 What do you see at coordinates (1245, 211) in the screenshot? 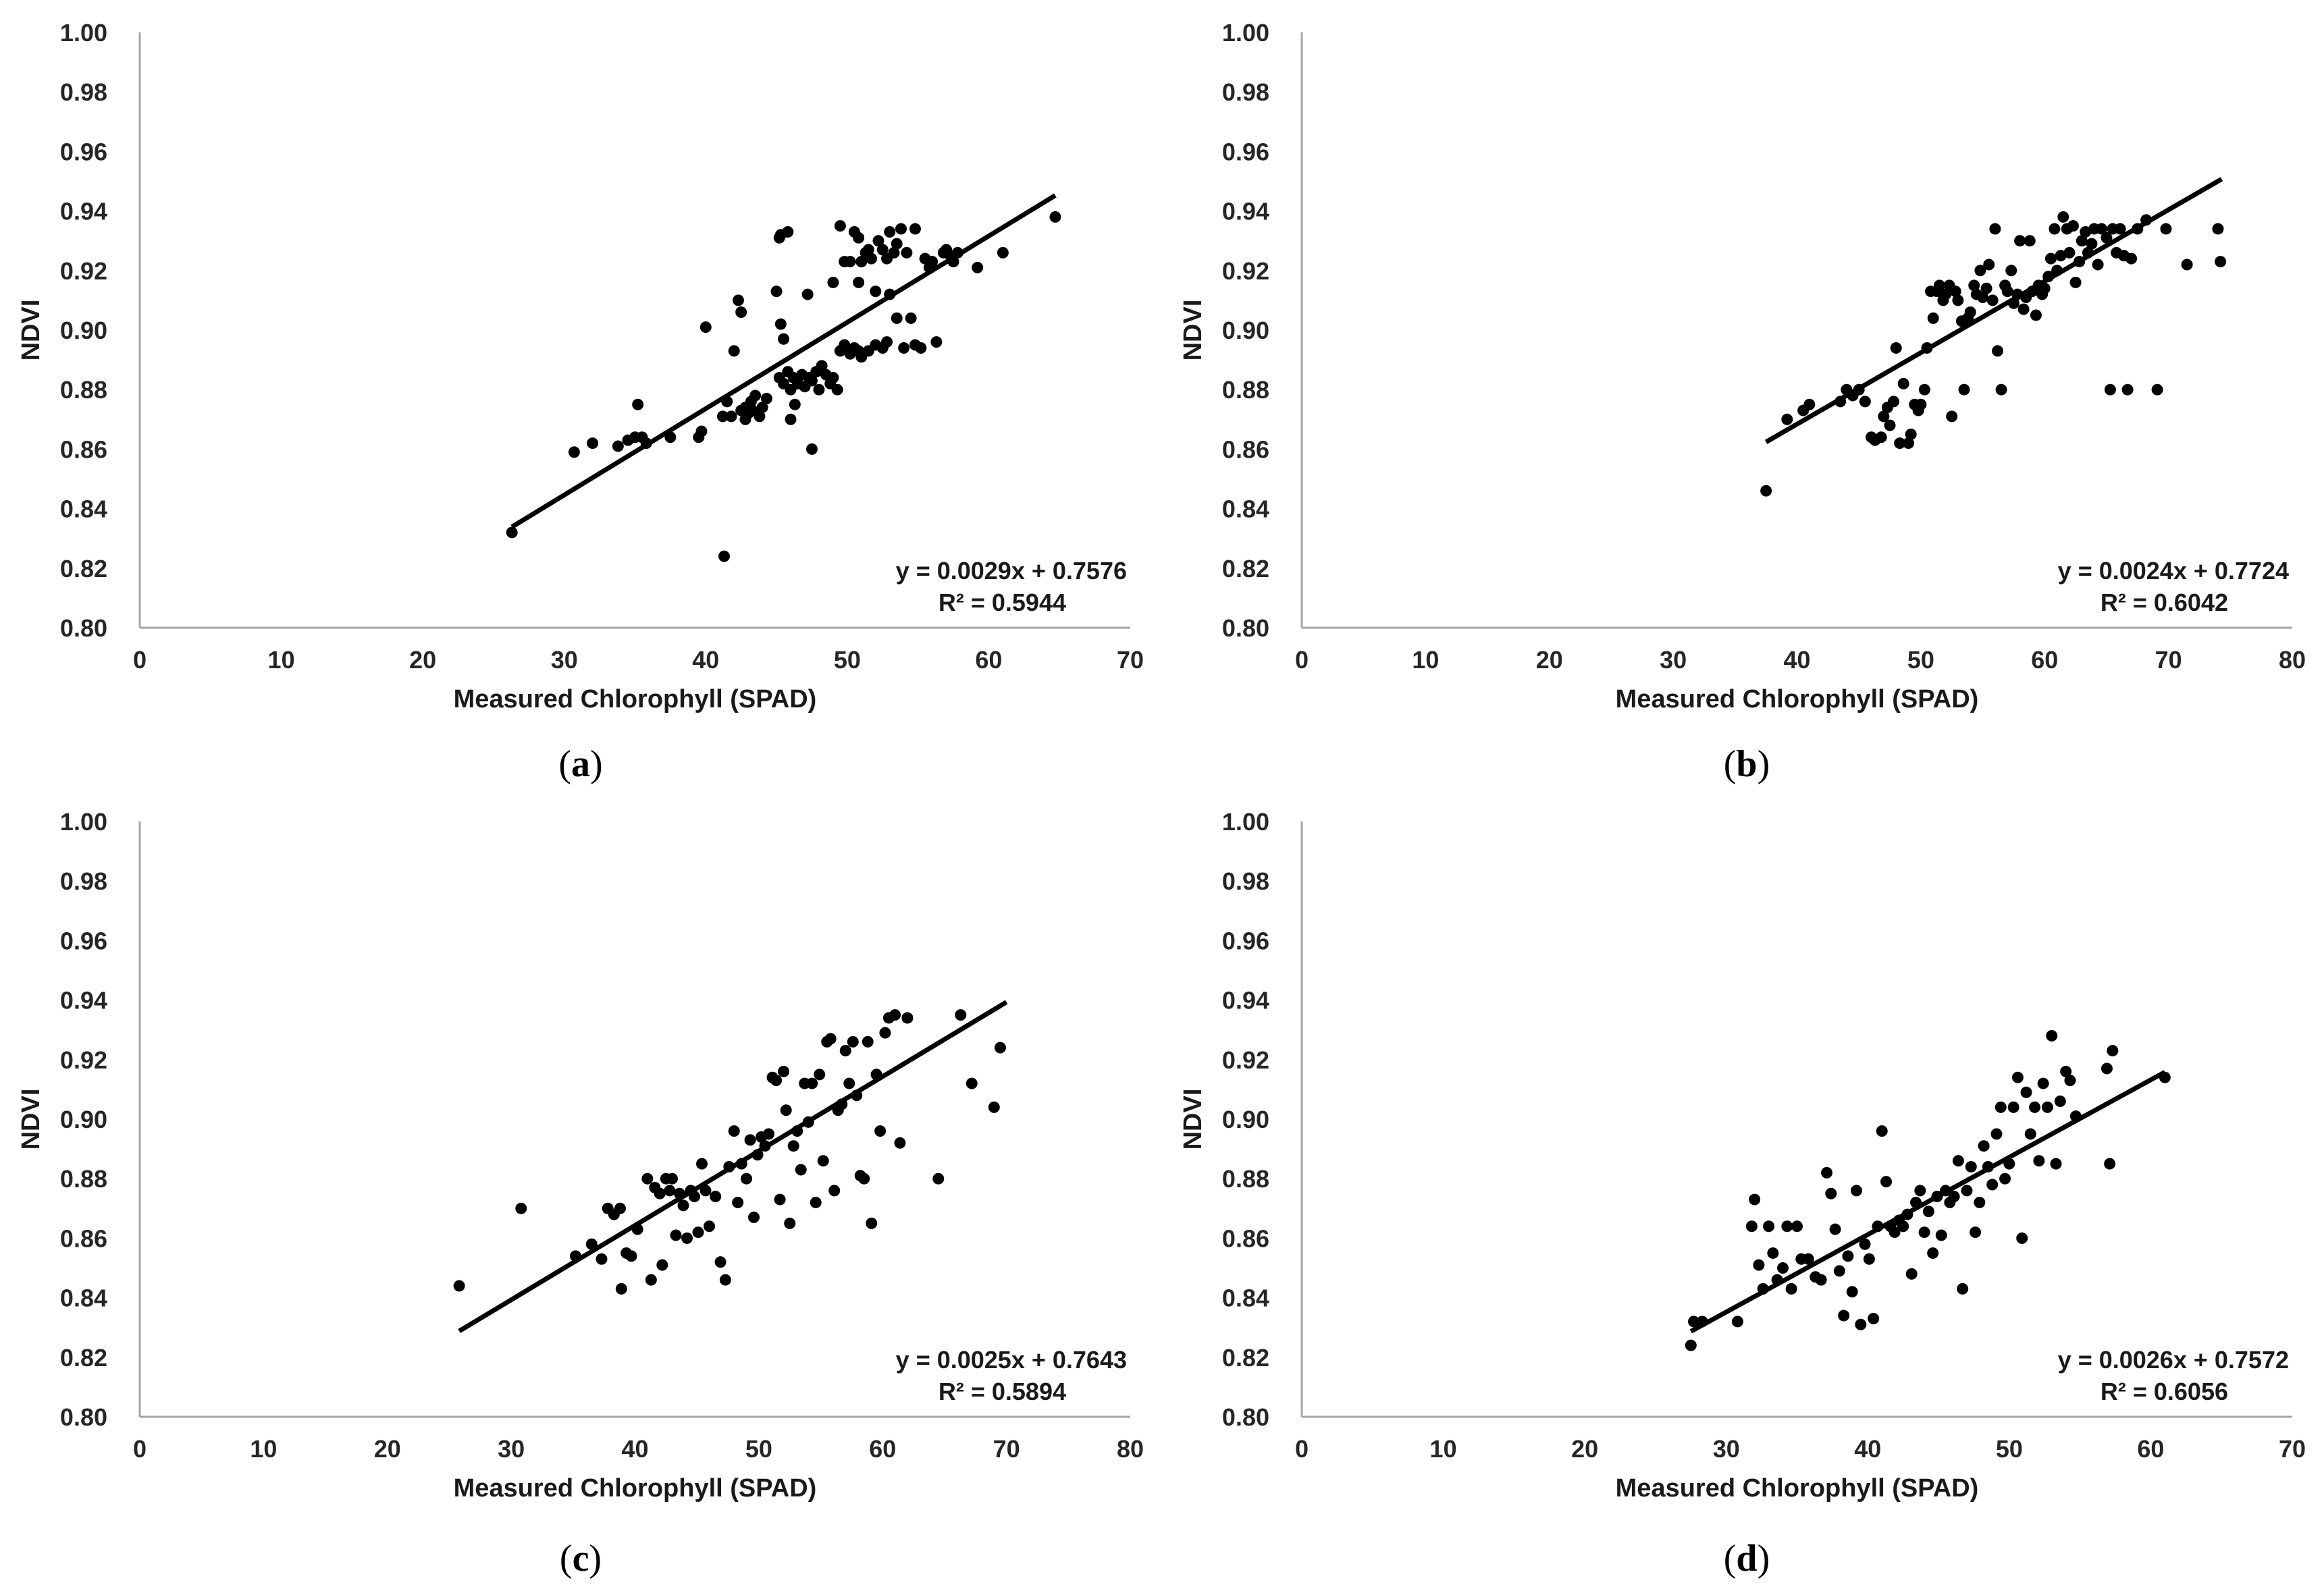
I see `y-tick-label: 0.94` at bounding box center [1245, 211].